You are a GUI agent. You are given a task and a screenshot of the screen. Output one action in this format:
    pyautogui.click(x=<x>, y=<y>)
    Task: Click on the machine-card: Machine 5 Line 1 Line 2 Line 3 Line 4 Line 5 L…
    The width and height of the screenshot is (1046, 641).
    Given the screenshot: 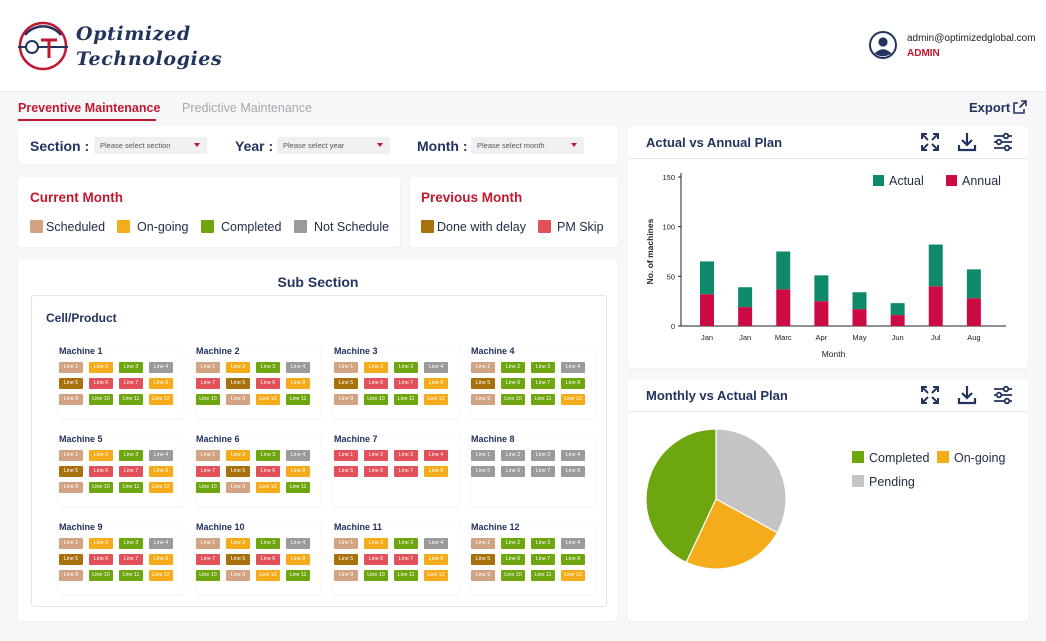 What is the action you would take?
    pyautogui.click(x=121, y=470)
    